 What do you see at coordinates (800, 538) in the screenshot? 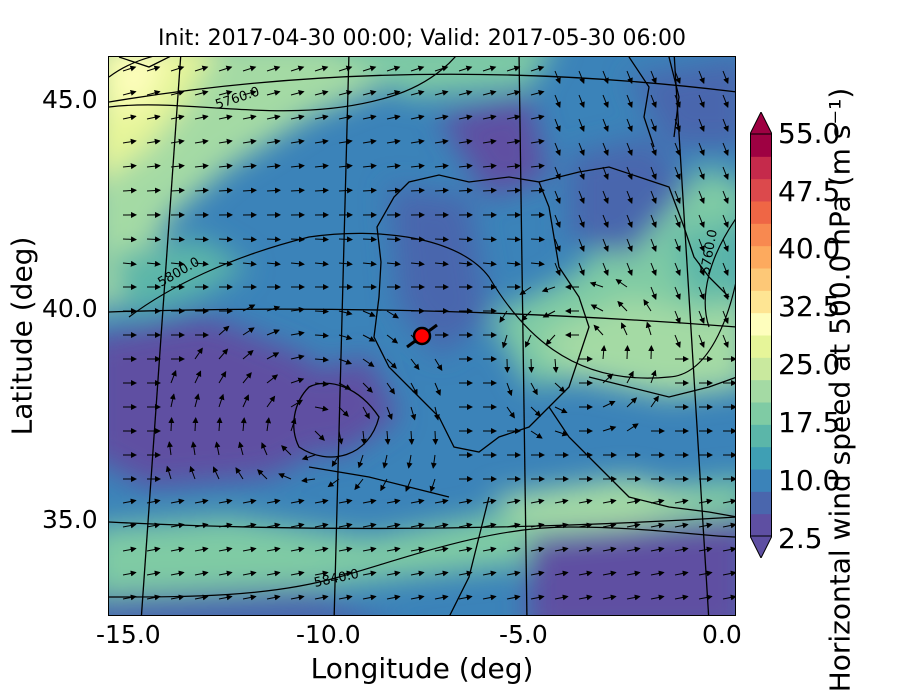
I see `colorbar-tick-label: 2.5` at bounding box center [800, 538].